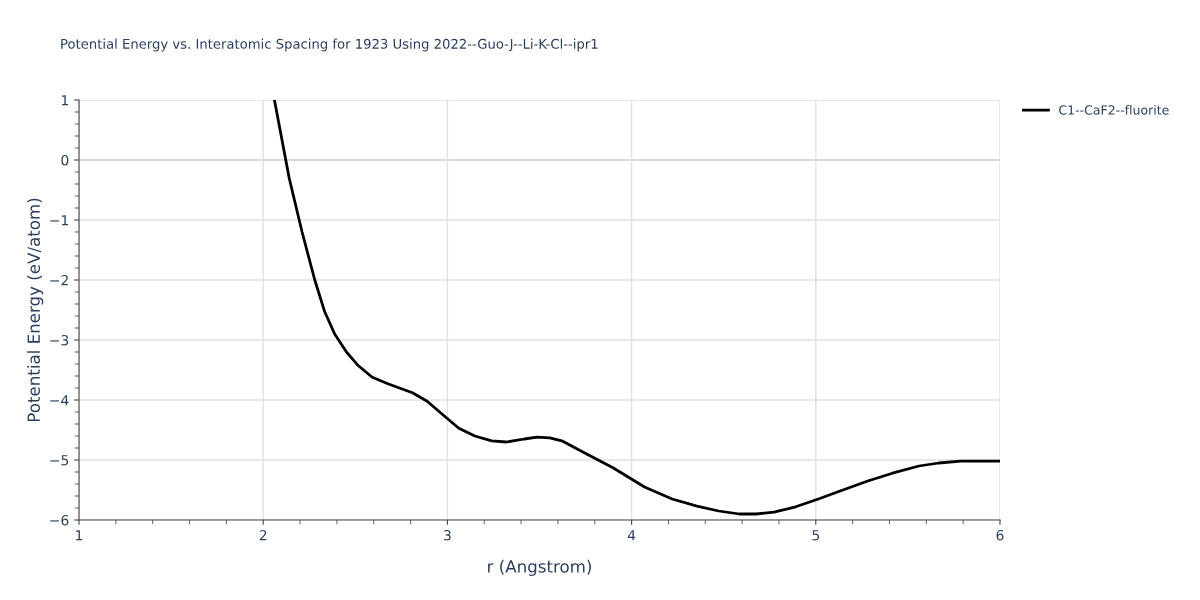 This screenshot has height=600, width=1200. What do you see at coordinates (59, 220) in the screenshot?
I see `y-tick-label: −1` at bounding box center [59, 220].